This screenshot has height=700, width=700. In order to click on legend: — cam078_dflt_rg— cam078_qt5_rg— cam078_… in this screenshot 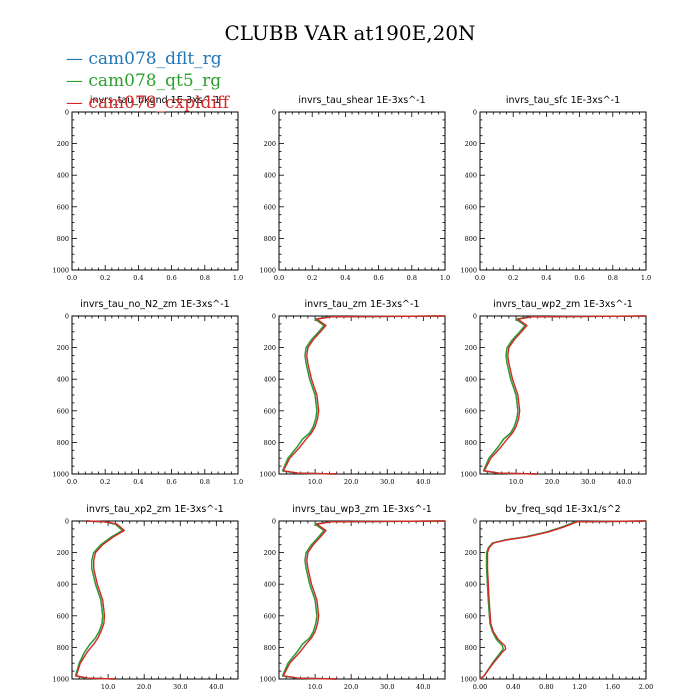, I will do `click(148, 81)`.